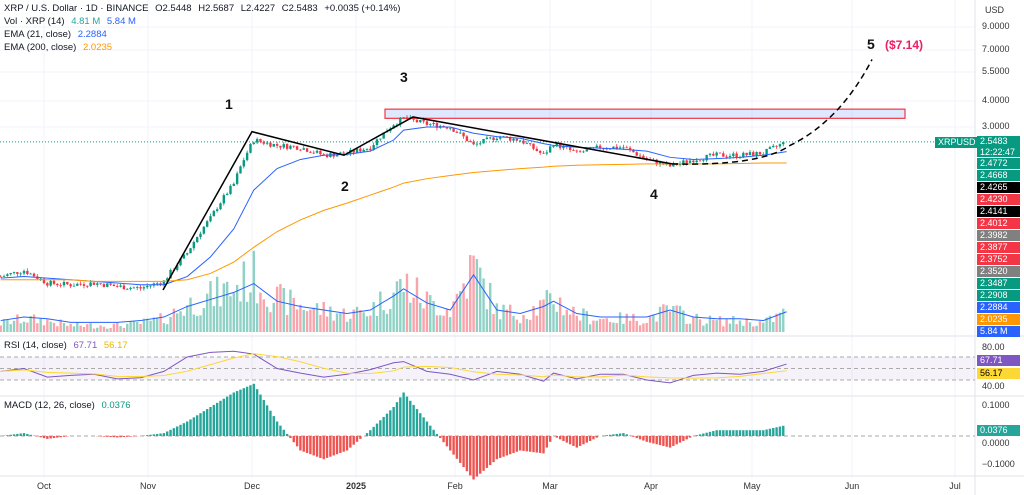  Describe the element at coordinates (356, 486) in the screenshot. I see `x-tick-label: 2025` at that location.